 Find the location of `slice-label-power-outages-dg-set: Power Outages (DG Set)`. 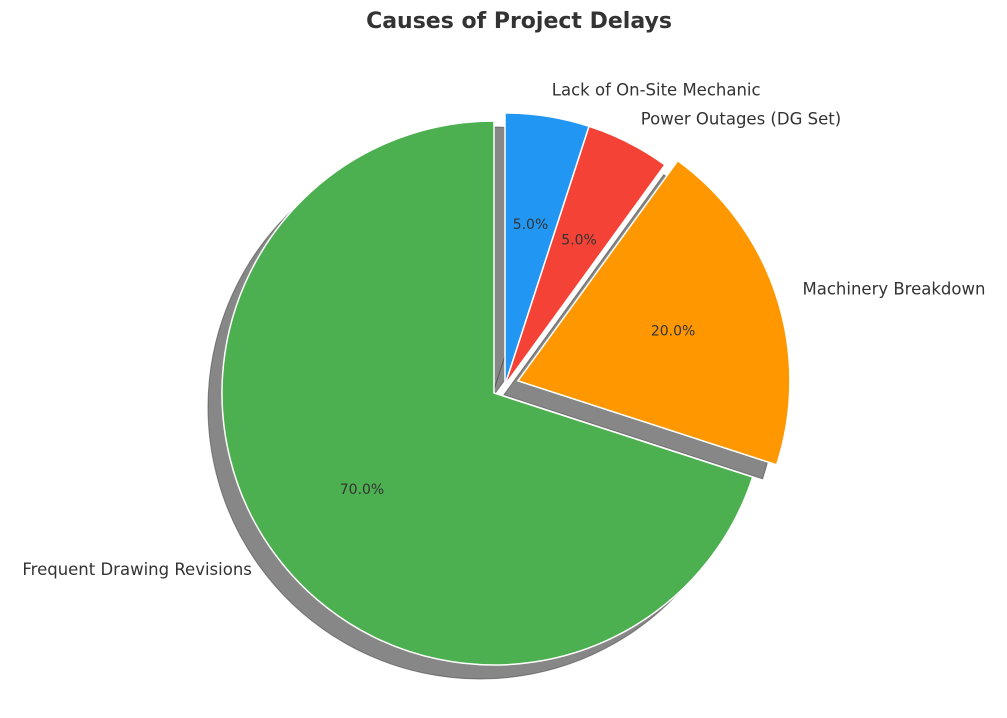

slice-label-power-outages-dg-set: Power Outages (DG Set) is located at coordinates (741, 118).